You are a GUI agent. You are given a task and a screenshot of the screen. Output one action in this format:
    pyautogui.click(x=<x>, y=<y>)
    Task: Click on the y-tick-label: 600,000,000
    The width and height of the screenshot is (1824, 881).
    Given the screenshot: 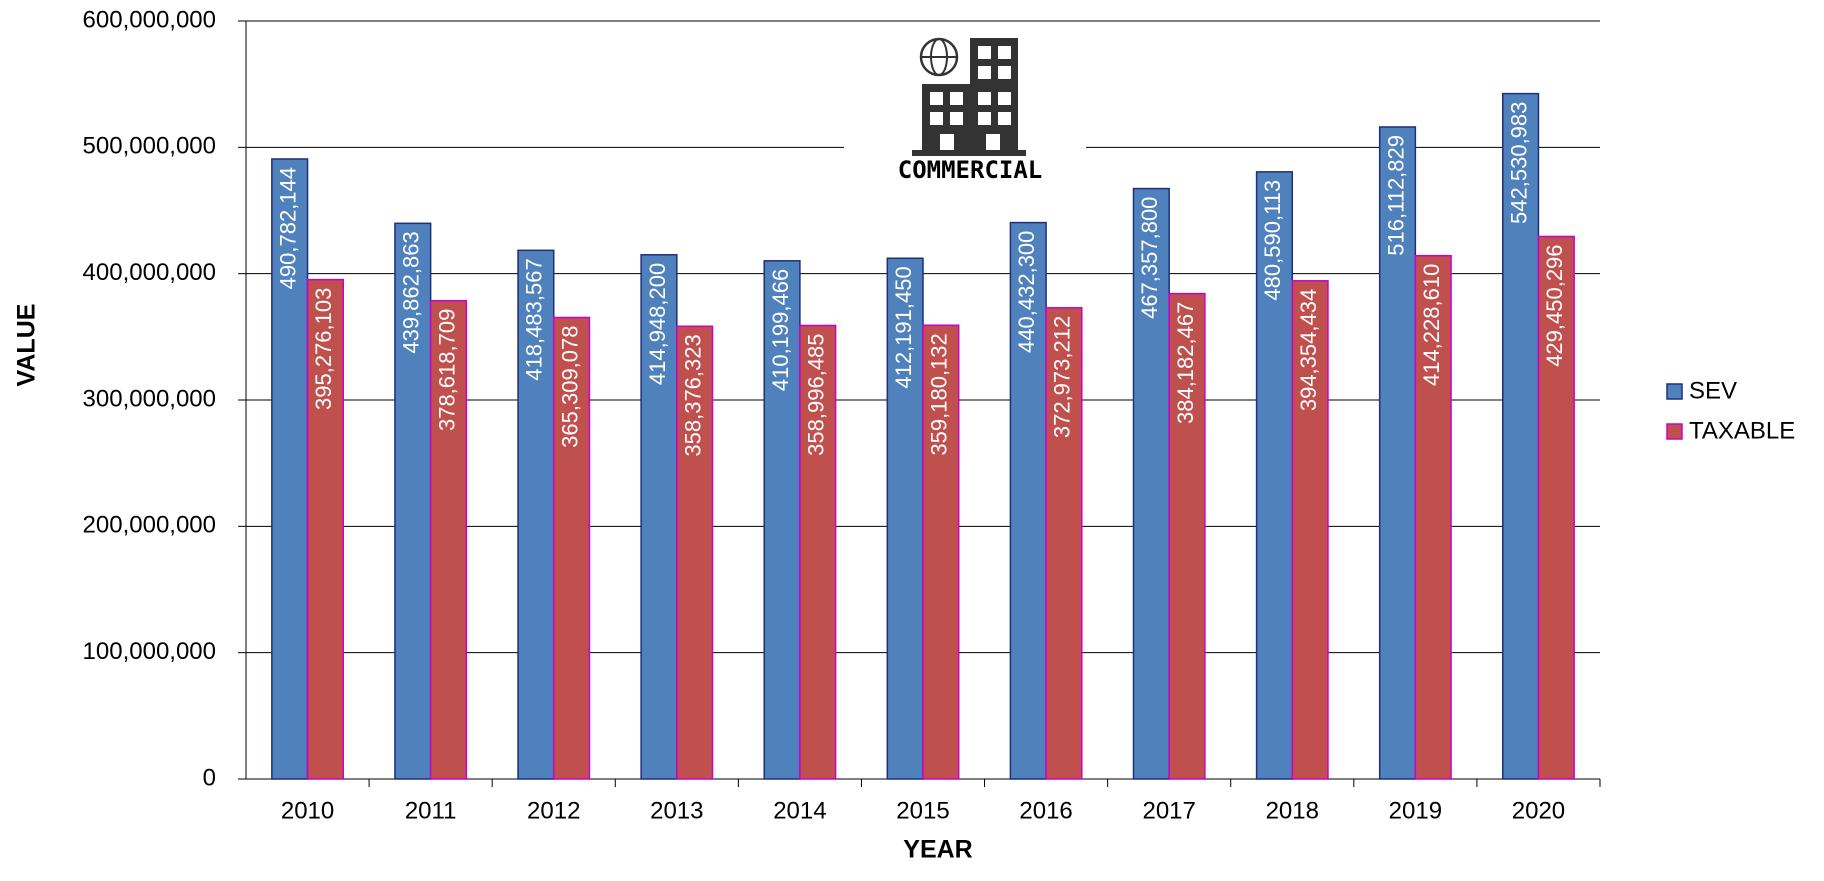 What is the action you would take?
    pyautogui.click(x=149, y=19)
    